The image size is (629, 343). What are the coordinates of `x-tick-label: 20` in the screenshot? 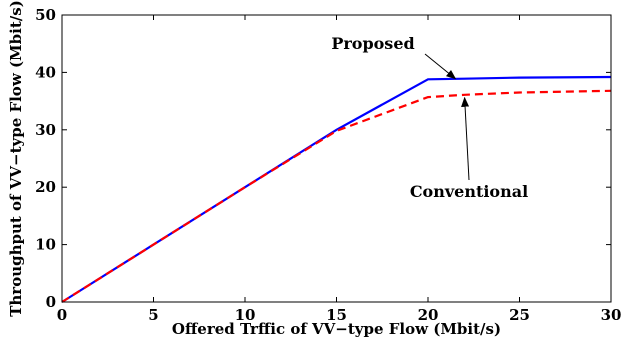 It's located at (428, 315).